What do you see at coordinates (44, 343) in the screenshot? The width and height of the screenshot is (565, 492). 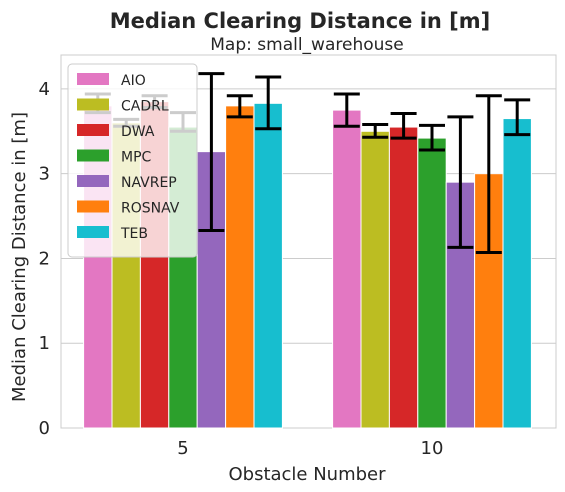 I see `y-tick-label: 1` at bounding box center [44, 343].